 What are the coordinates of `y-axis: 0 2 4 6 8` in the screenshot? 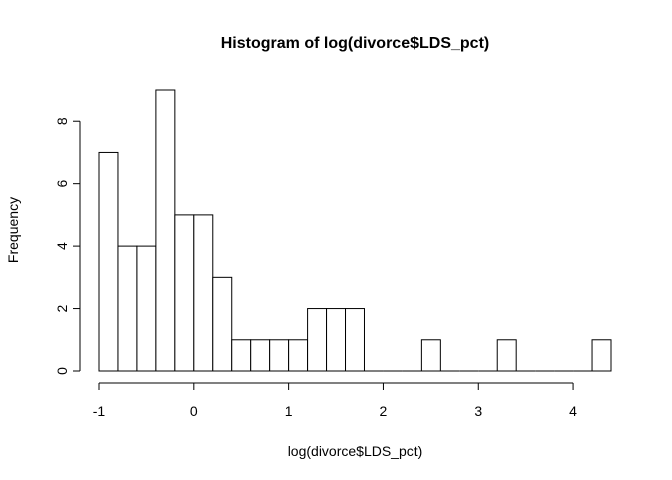 It's located at (67, 246).